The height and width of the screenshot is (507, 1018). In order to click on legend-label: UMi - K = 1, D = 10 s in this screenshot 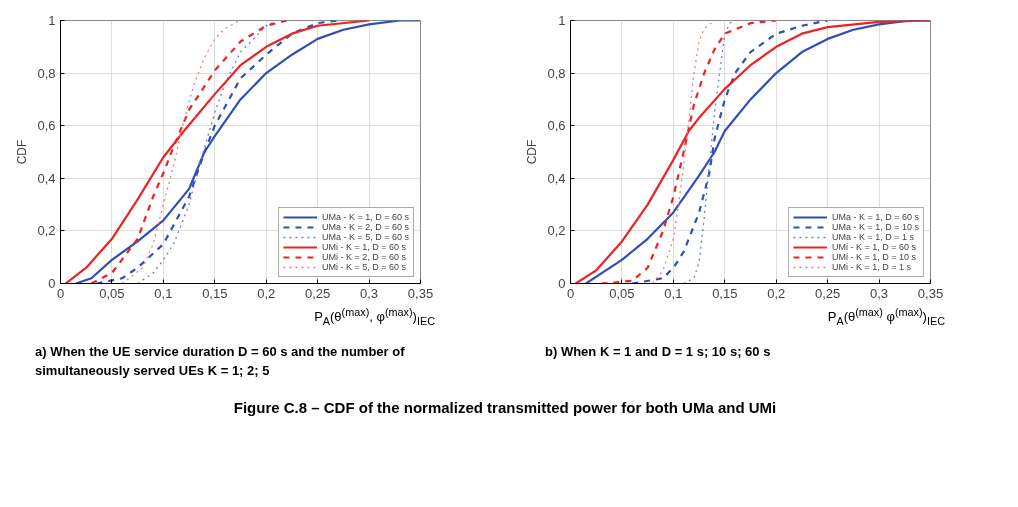, I will do `click(873, 257)`.